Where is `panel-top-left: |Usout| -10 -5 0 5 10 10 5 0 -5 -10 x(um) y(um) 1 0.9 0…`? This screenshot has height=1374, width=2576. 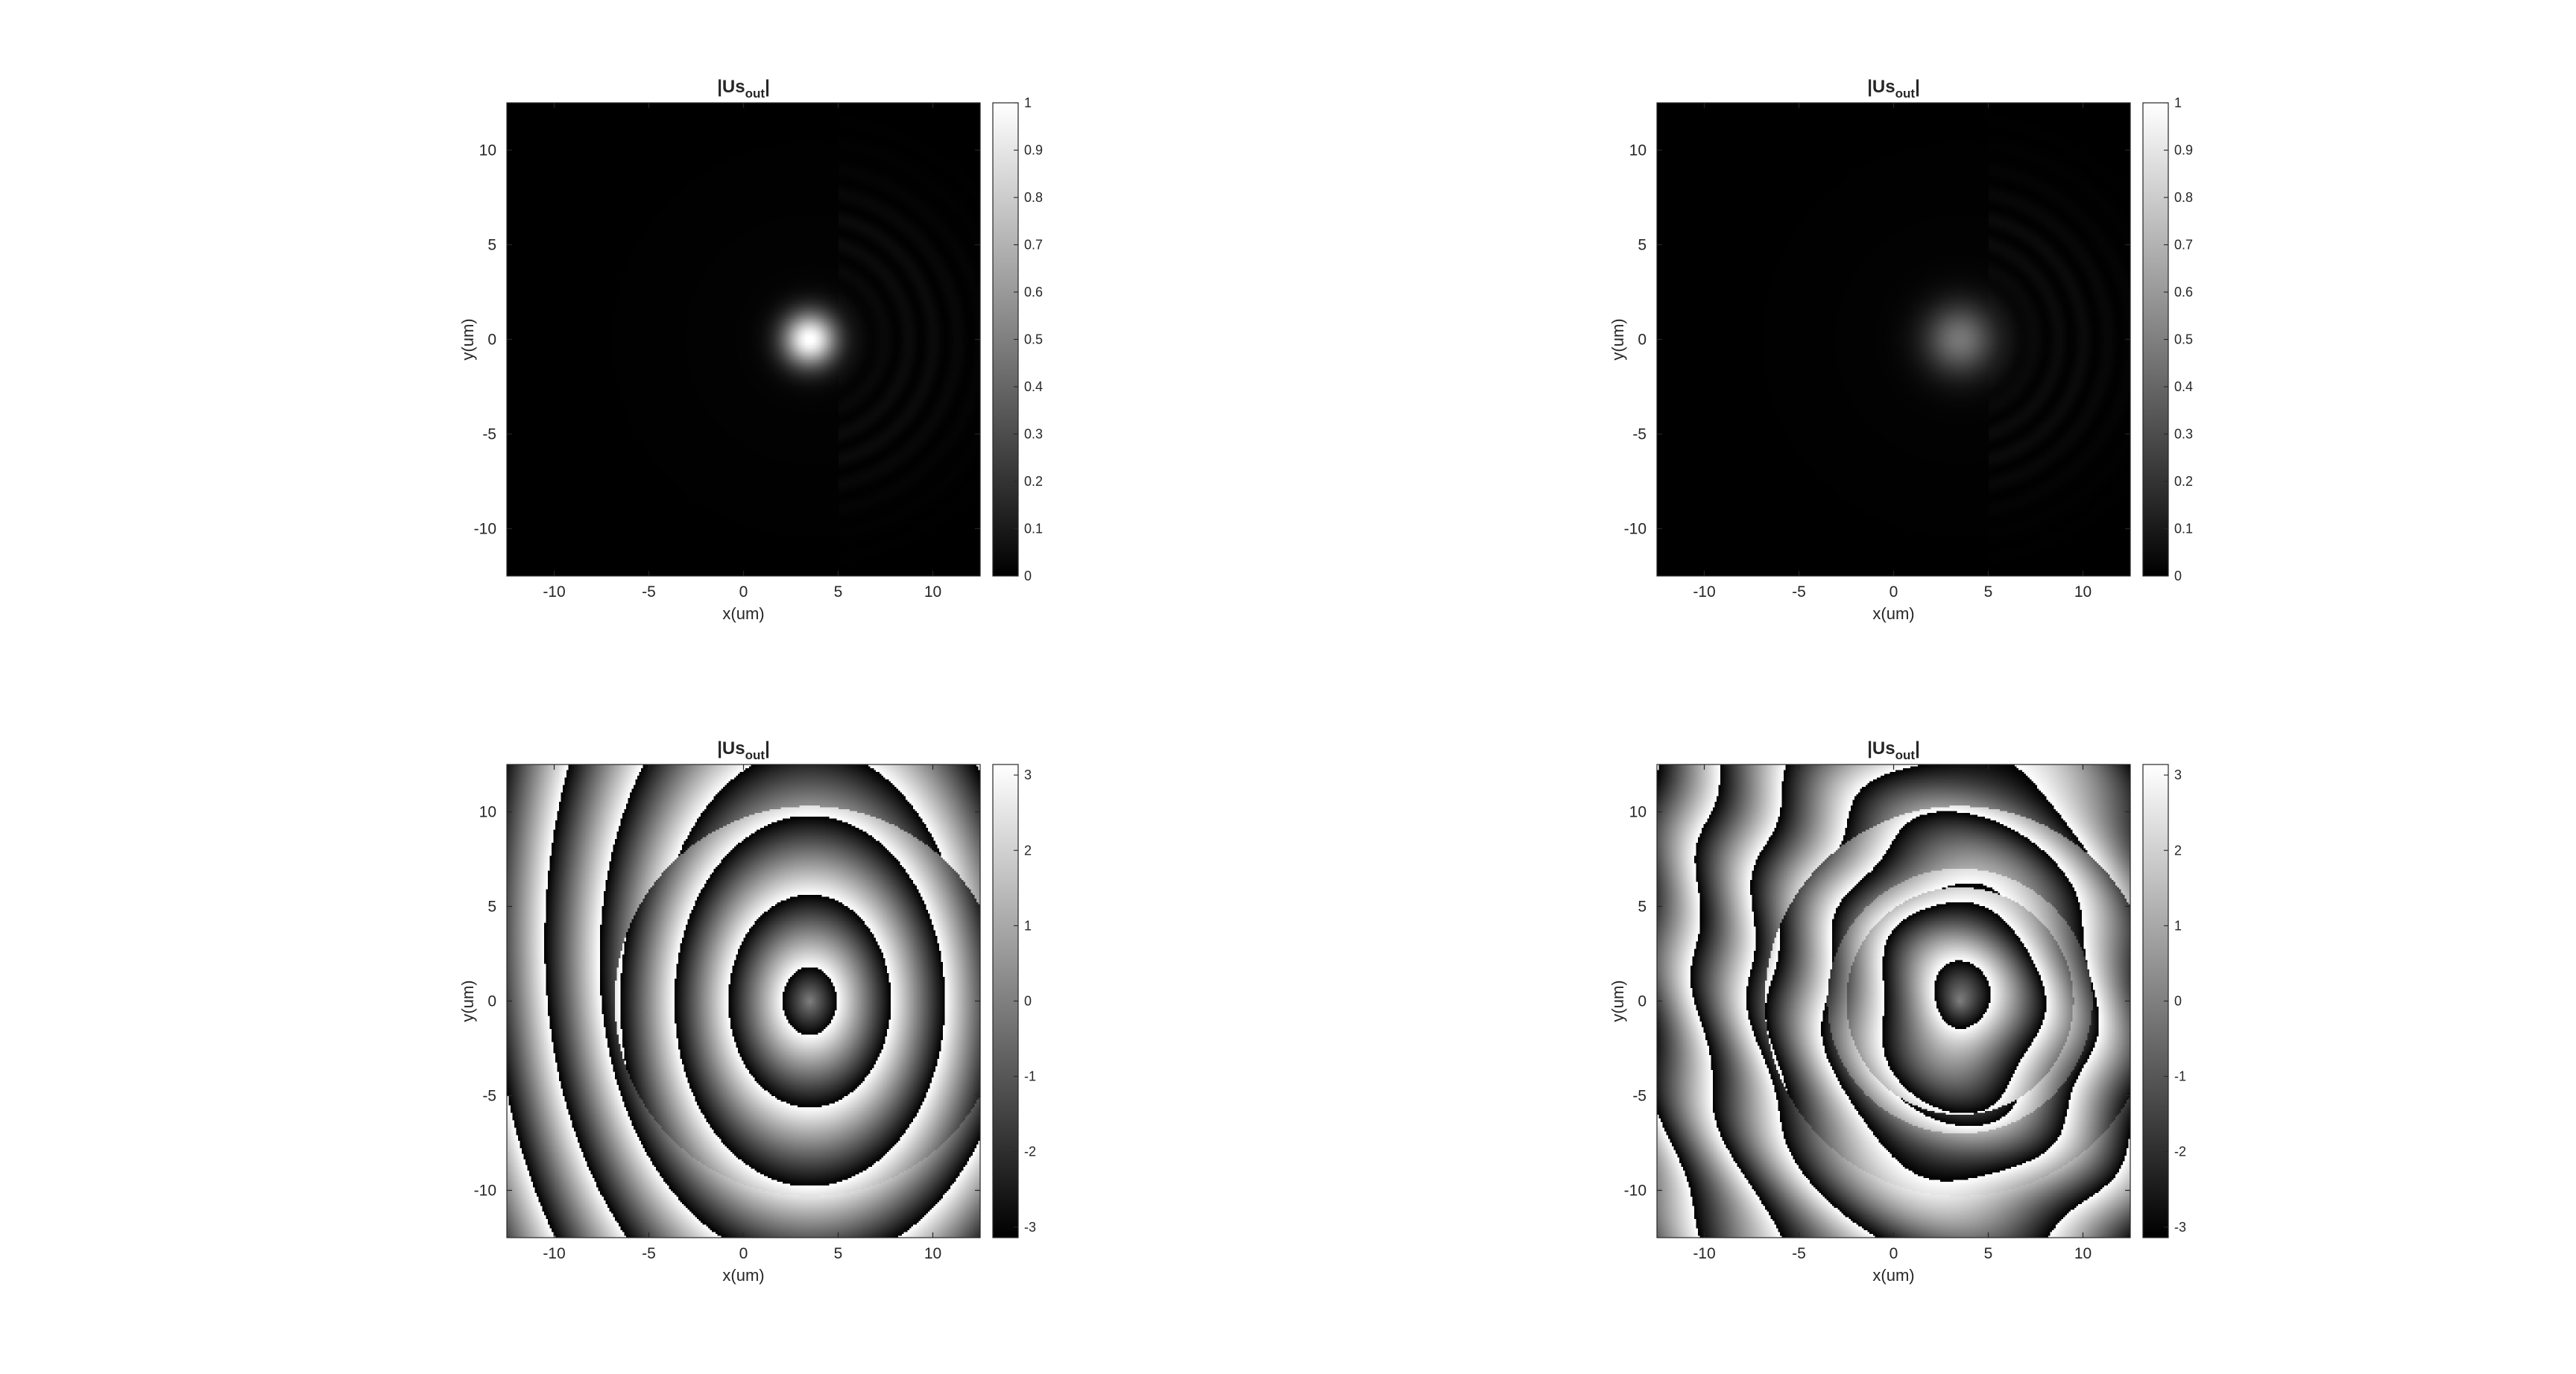 panel-top-left: |Usout| -10 -5 0 5 10 10 5 0 -5 -10 x(um) y(um) 1 0.9 0… is located at coordinates (782, 387).